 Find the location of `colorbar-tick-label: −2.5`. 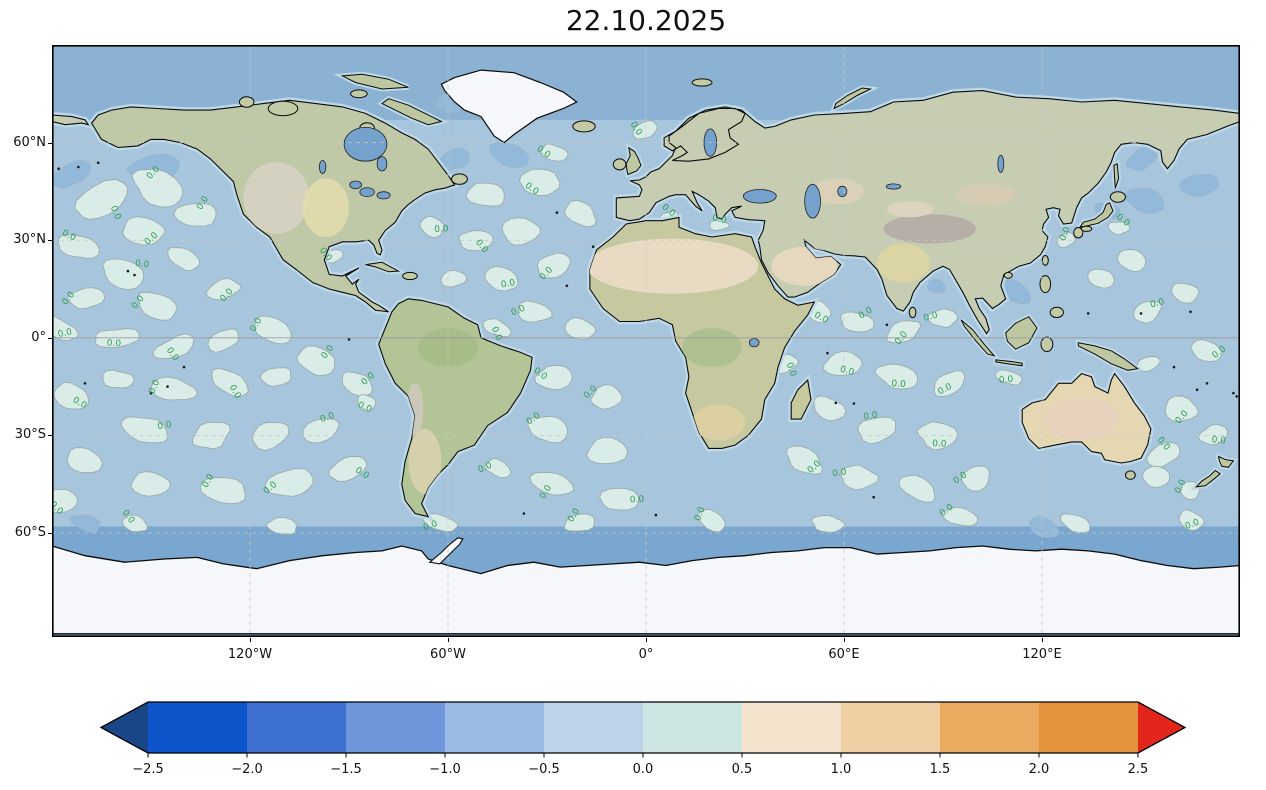

colorbar-tick-label: −2.5 is located at coordinates (148, 769).